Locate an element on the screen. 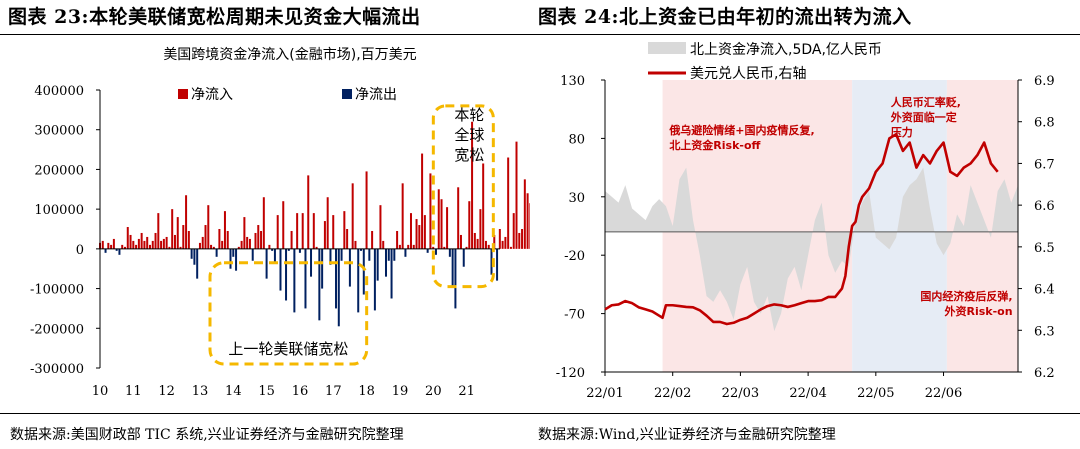  region-label: 外资Risk-on is located at coordinates (978, 311).